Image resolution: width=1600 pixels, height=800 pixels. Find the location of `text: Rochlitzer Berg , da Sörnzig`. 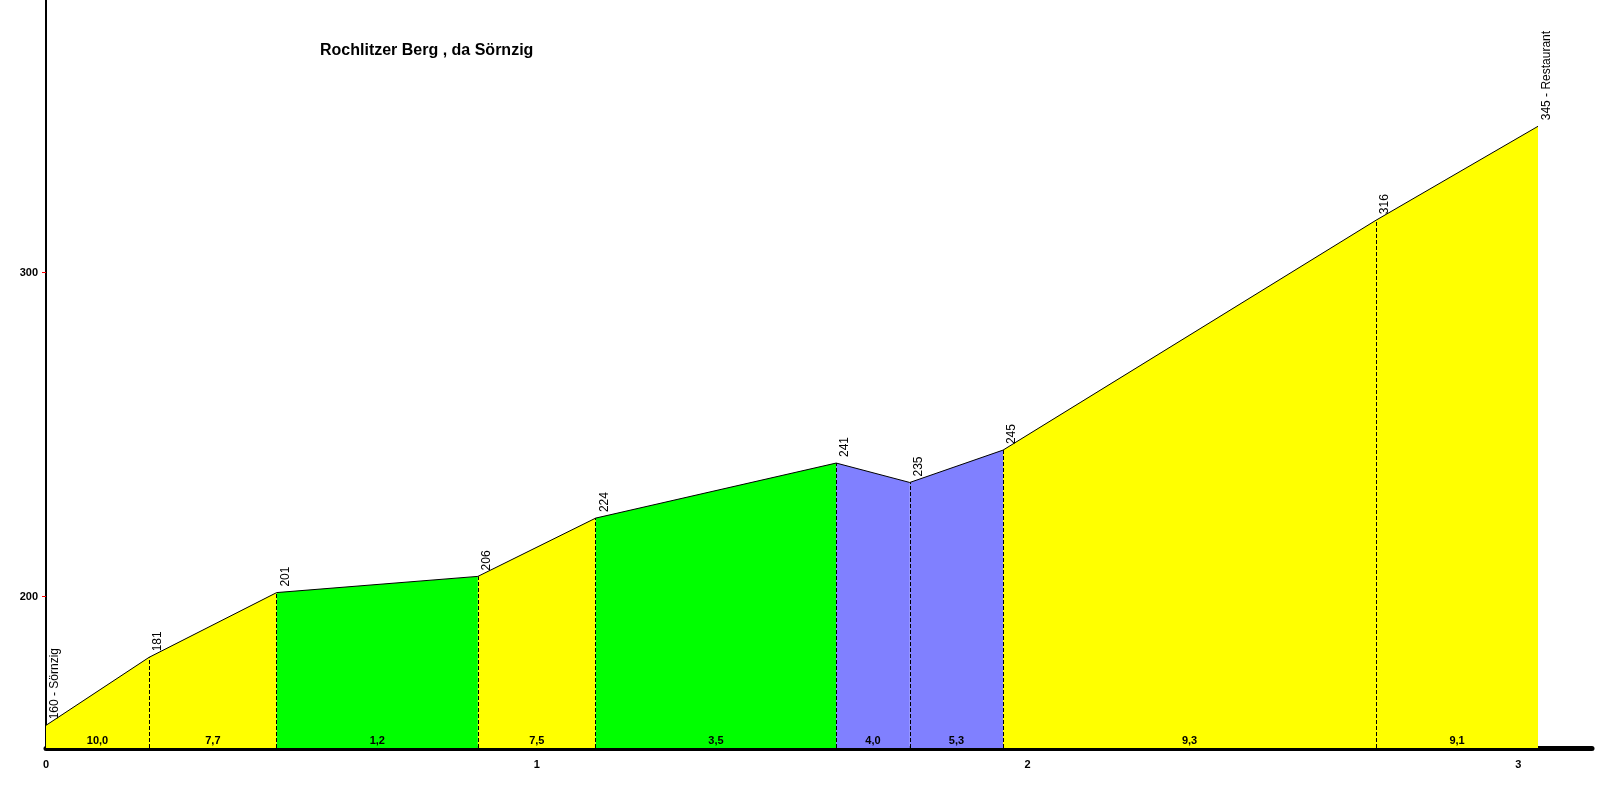

text: Rochlitzer Berg , da Sörnzig is located at coordinates (427, 49).